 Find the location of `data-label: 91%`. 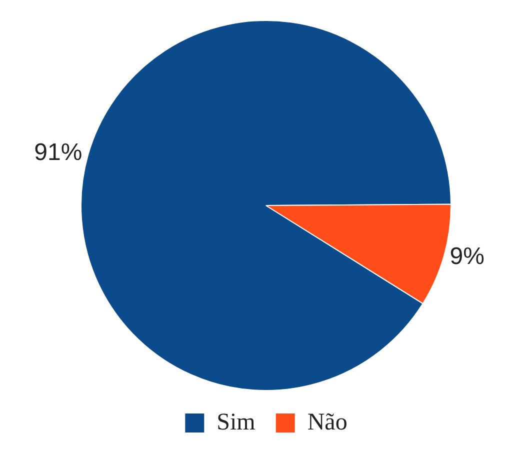

data-label: 91% is located at coordinates (58, 152).